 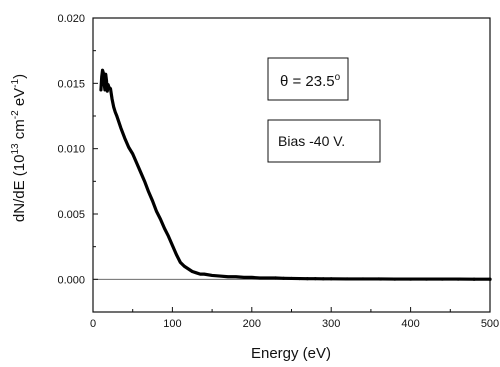 I want to click on annotation-theta-box: θ = 23.5o, so click(x=308, y=79).